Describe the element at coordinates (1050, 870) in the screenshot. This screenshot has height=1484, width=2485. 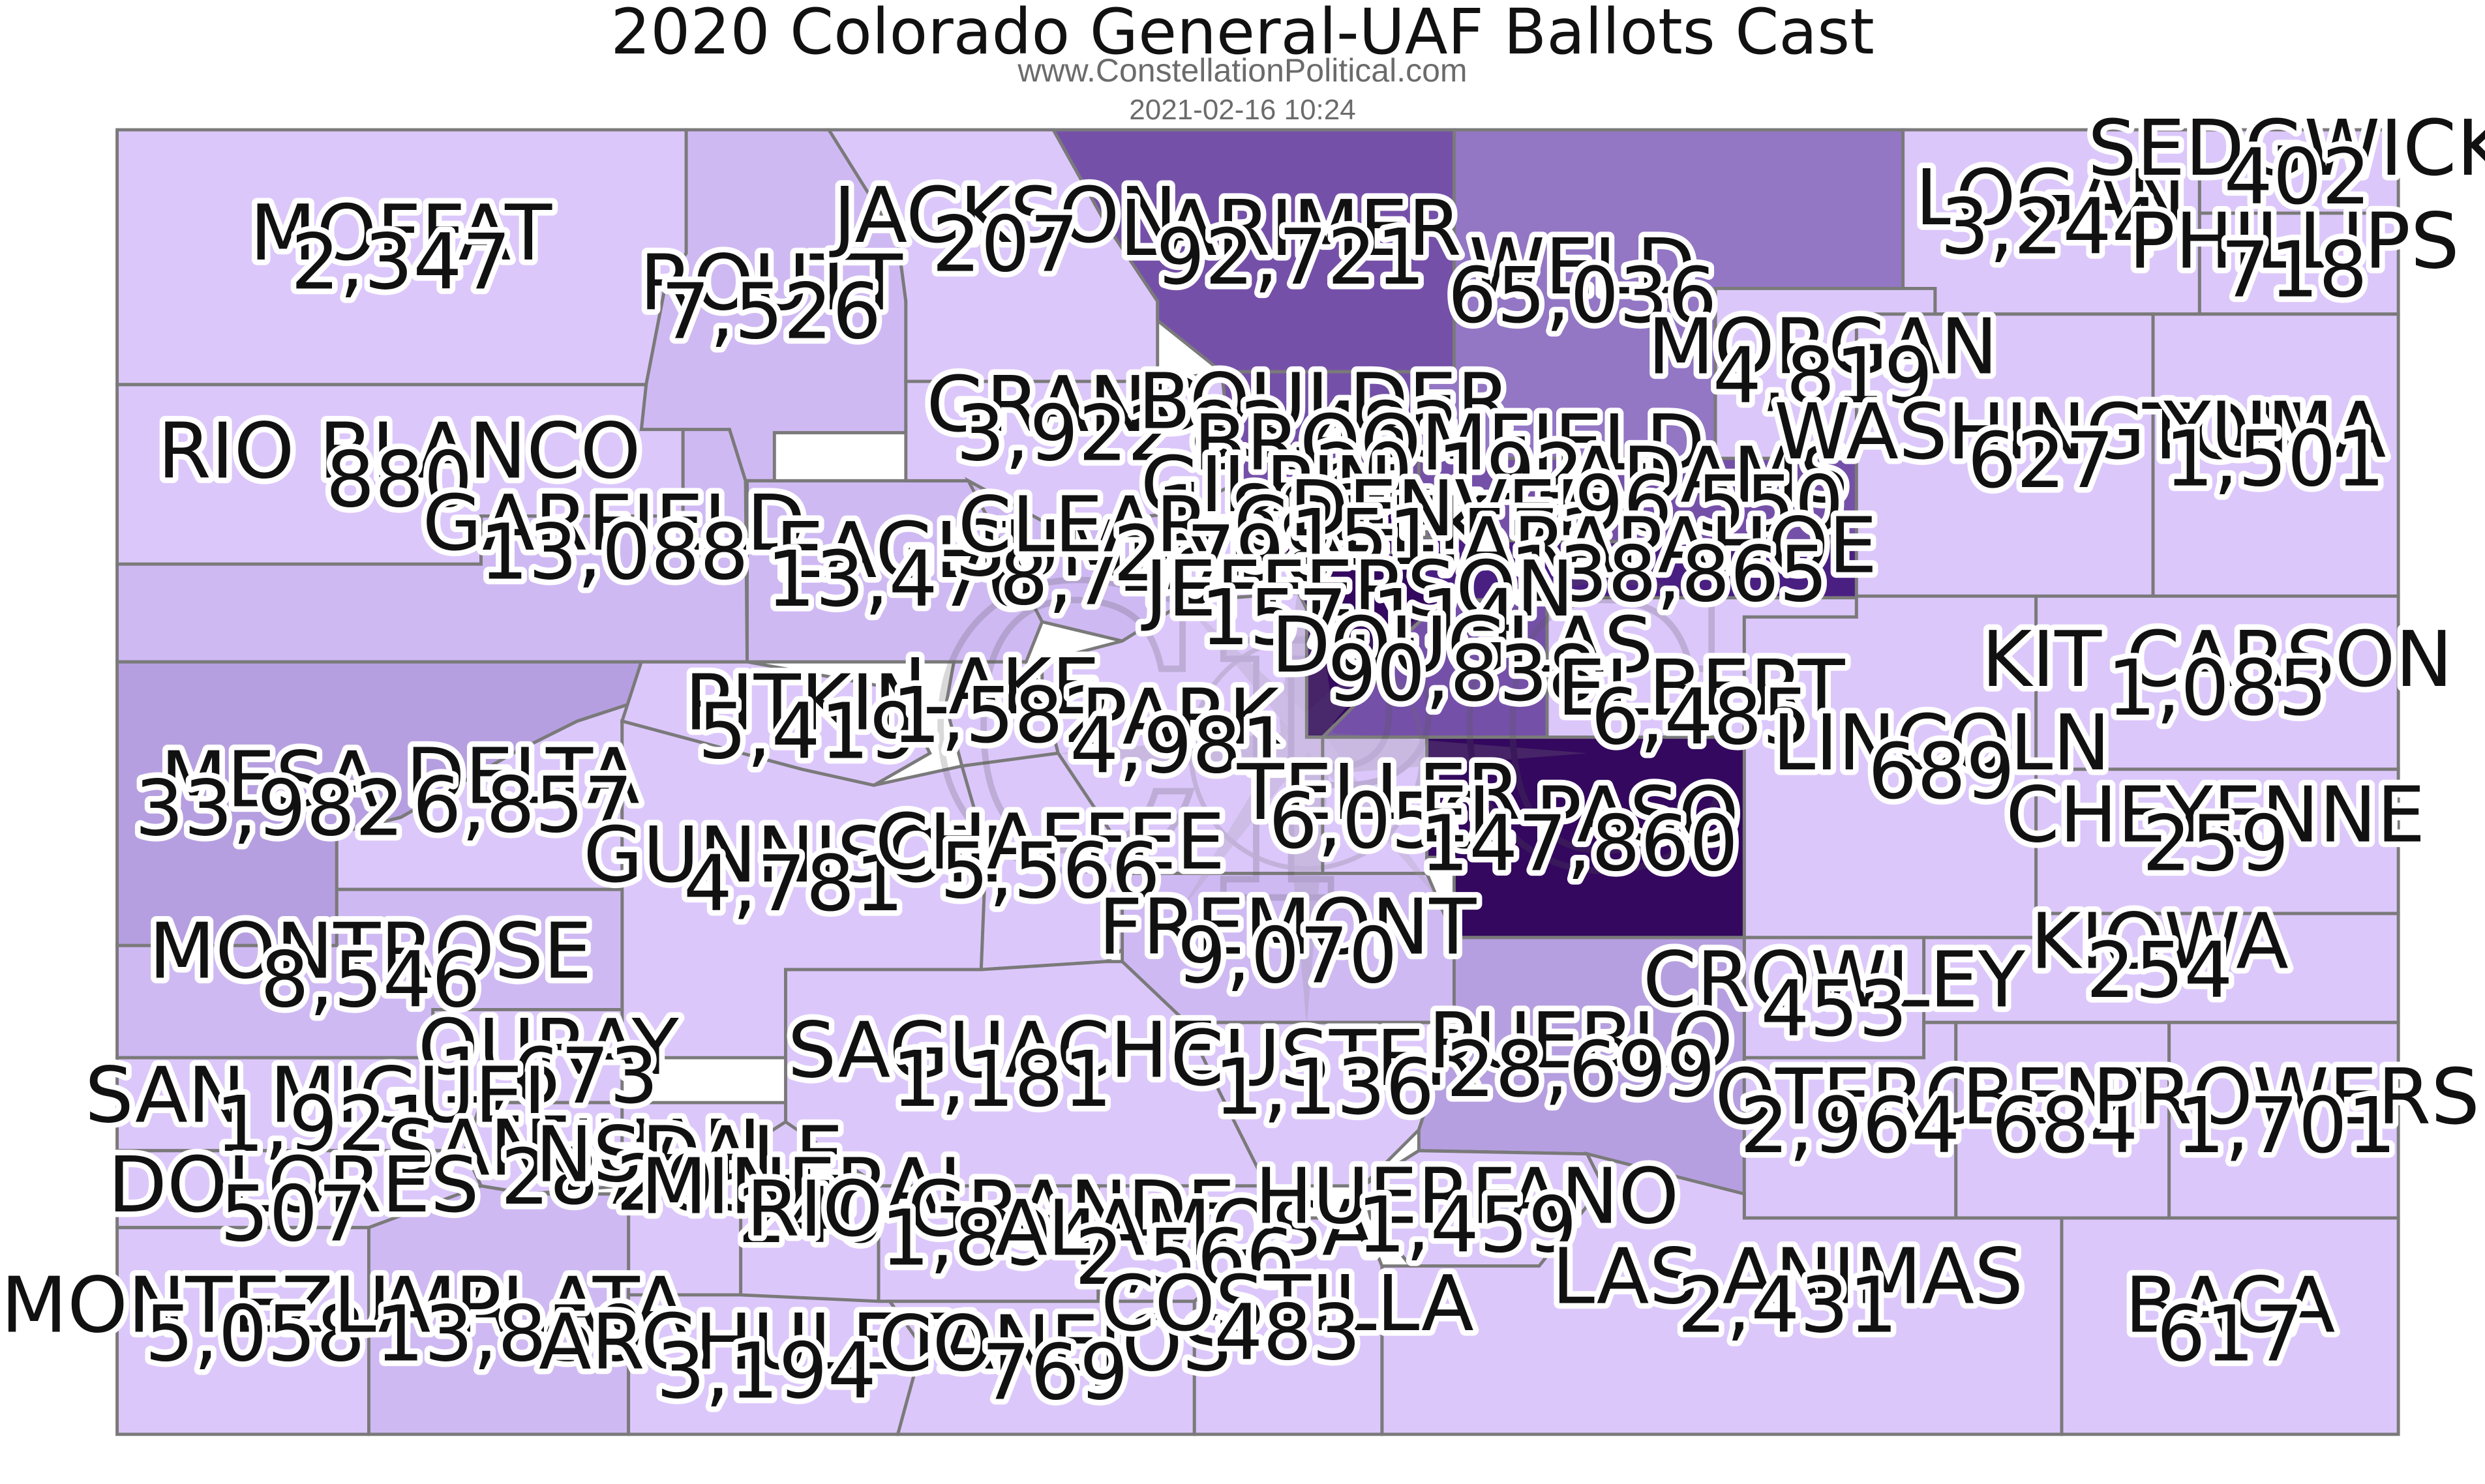
I see `county-ballots-value: 5,566` at that location.